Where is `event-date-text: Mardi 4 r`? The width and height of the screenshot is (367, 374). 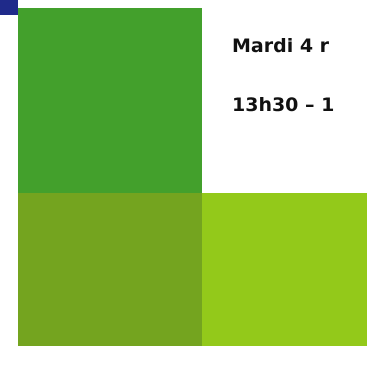 event-date-text: Mardi 4 r is located at coordinates (281, 46).